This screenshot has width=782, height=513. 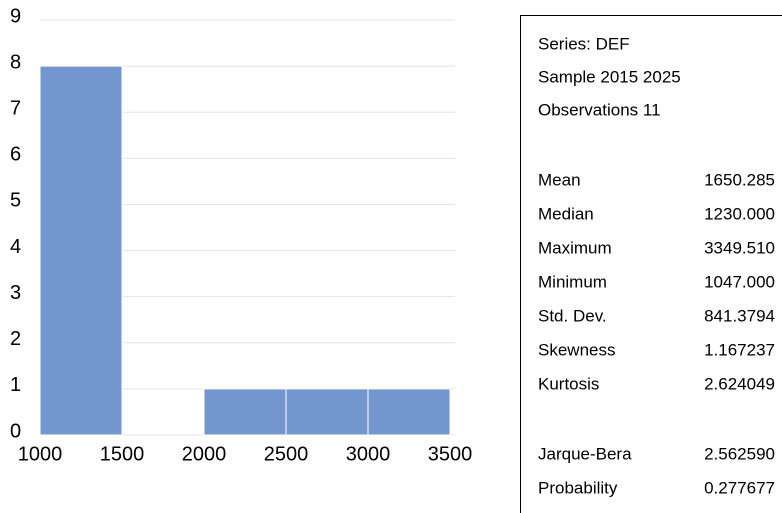 I want to click on stat-value: 1650.285, so click(x=739, y=179).